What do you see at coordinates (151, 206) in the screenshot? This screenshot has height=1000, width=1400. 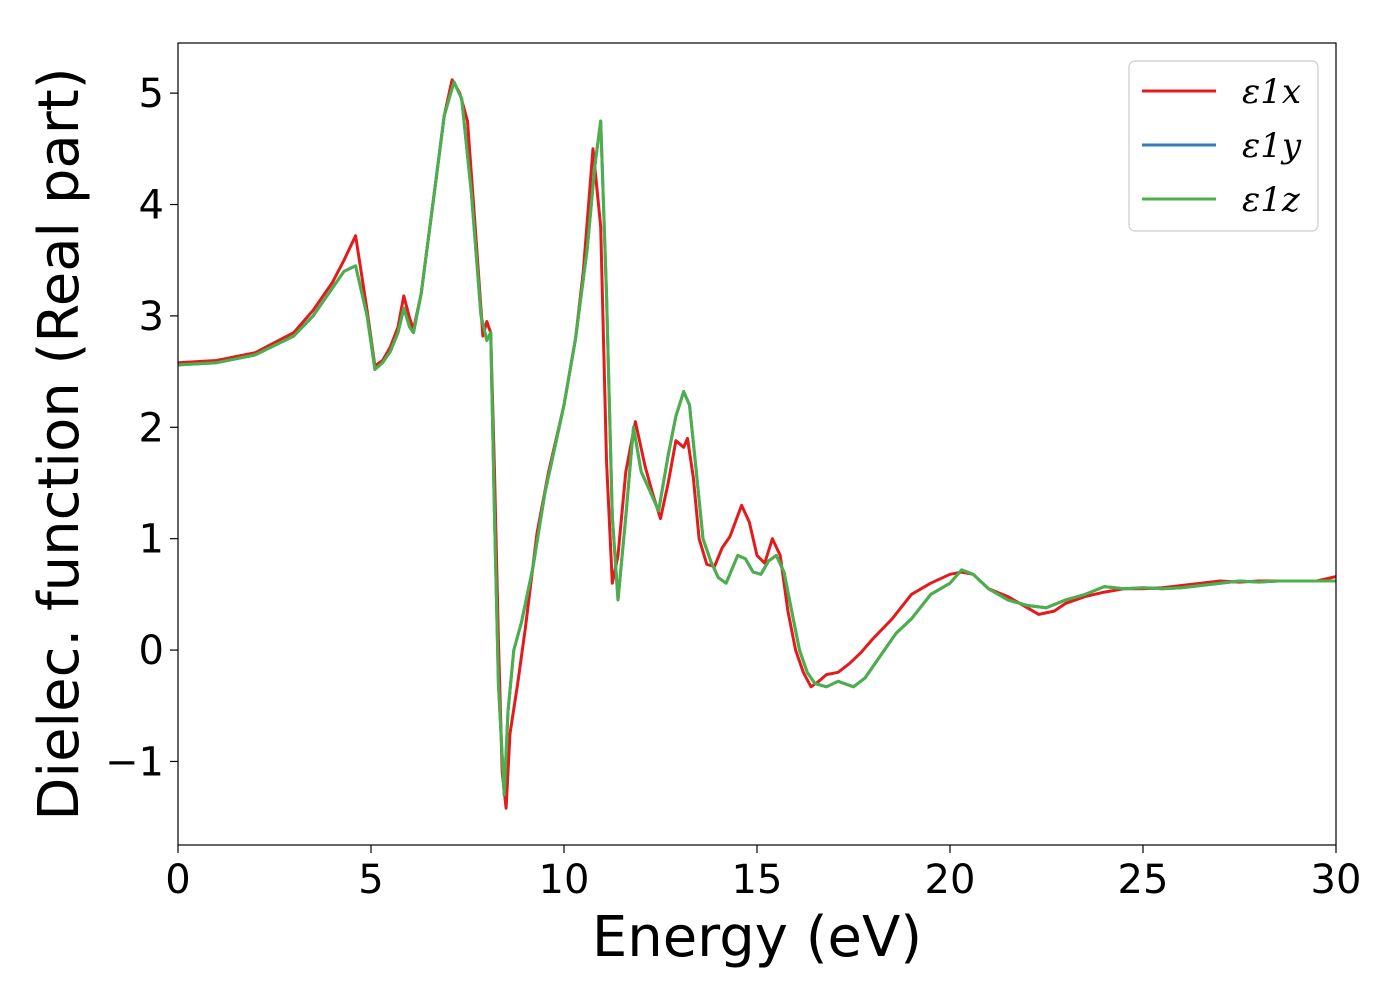 I see `y-tick-label: 4` at bounding box center [151, 206].